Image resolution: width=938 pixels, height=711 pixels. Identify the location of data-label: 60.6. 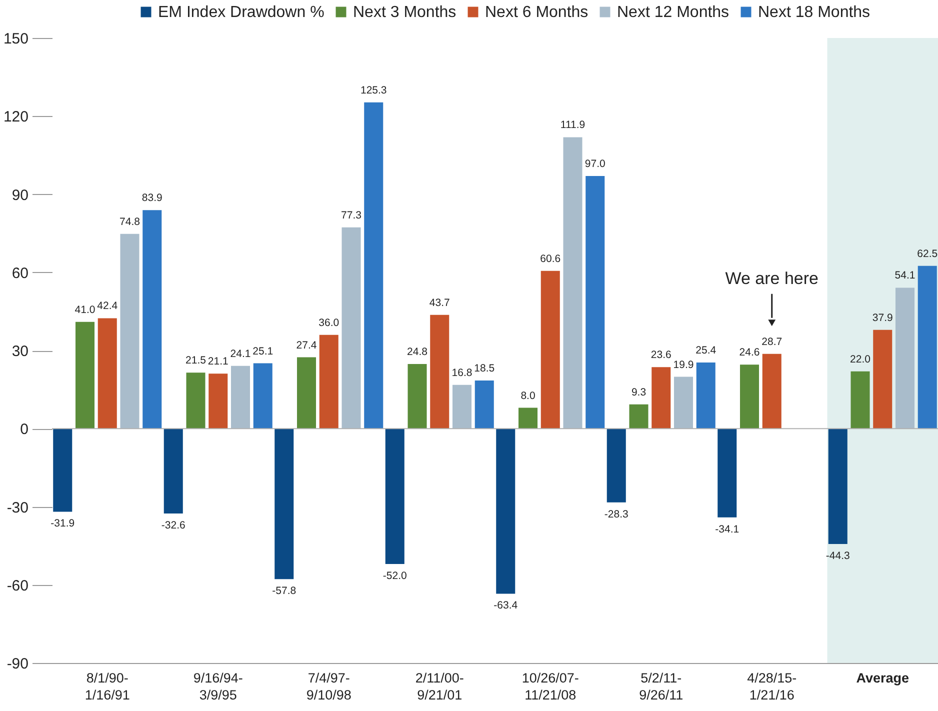
(550, 258).